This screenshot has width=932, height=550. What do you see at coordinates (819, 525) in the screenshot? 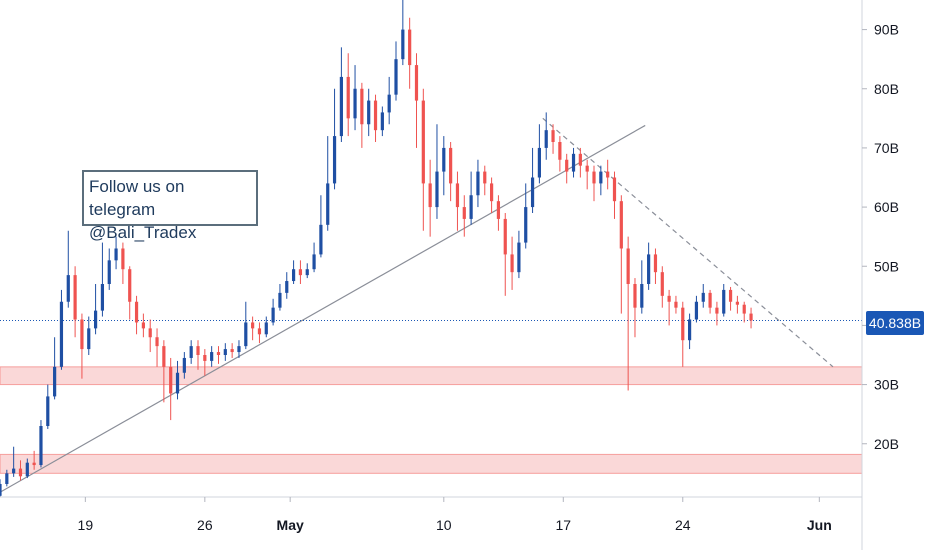
I see `x-tick-label: Jun` at bounding box center [819, 525].